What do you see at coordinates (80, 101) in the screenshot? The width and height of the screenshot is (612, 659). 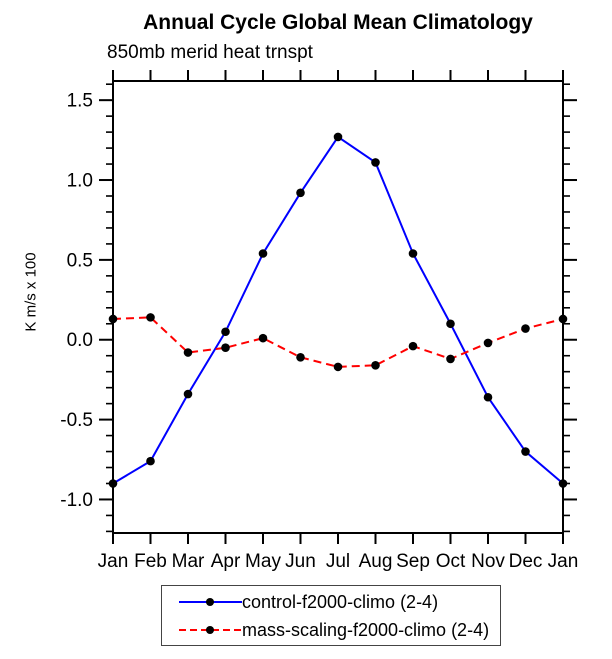 I see `y-tick-label: 1.5` at bounding box center [80, 101].